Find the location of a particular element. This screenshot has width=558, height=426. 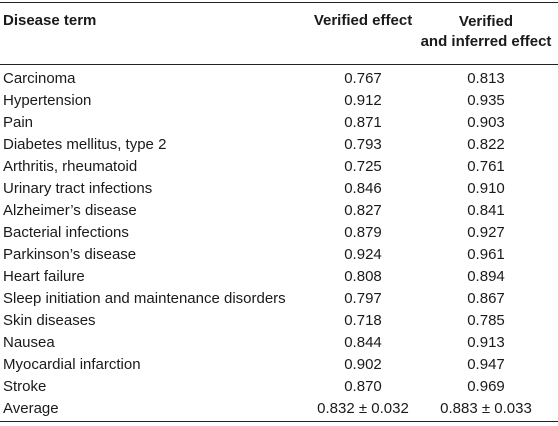

table-row: Skin diseases 0.718 0.785 is located at coordinates (279, 321).